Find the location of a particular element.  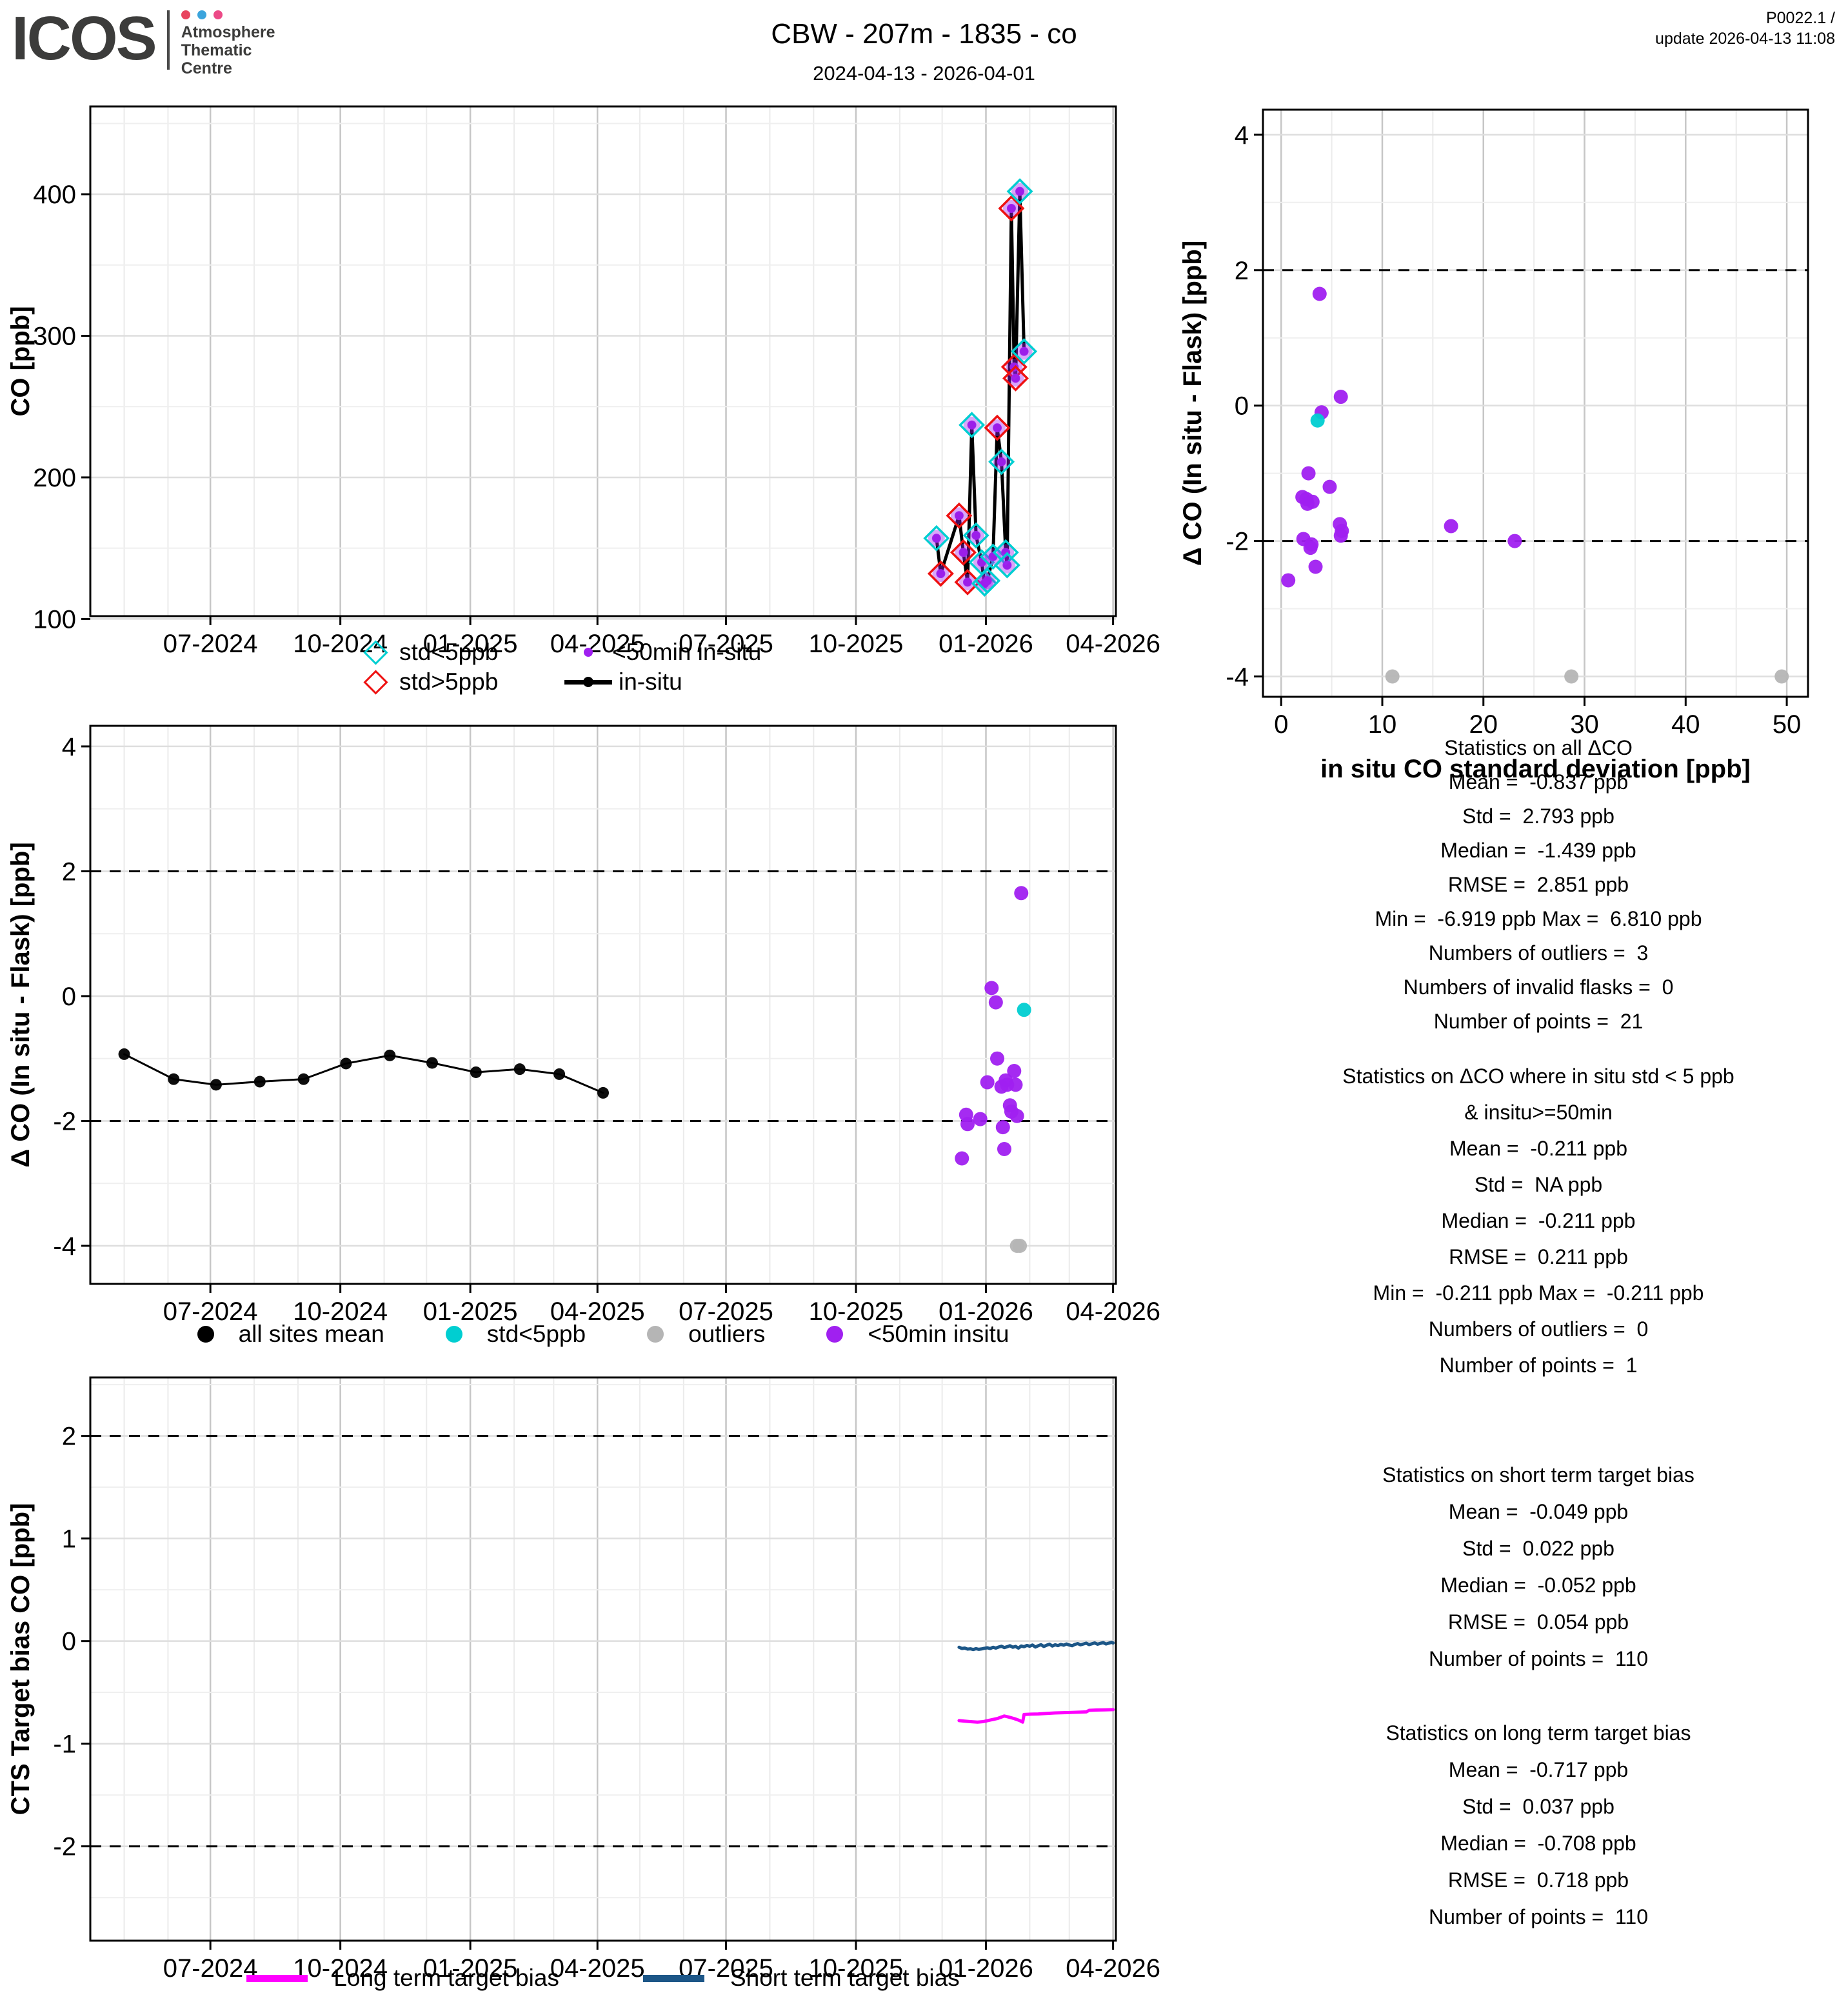

cyan-diamond-icon is located at coordinates (376, 652).